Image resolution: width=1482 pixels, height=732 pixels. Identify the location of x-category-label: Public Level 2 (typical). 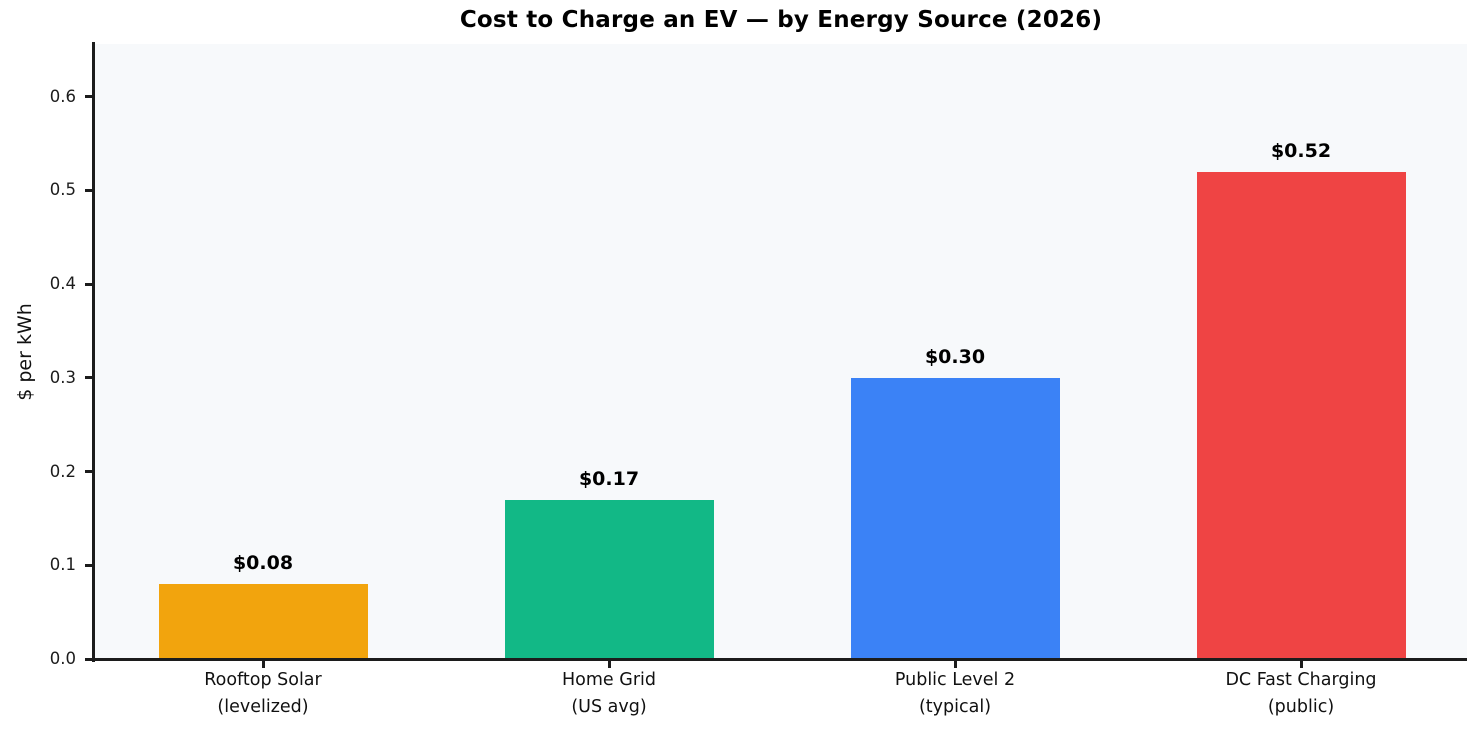
(955, 694).